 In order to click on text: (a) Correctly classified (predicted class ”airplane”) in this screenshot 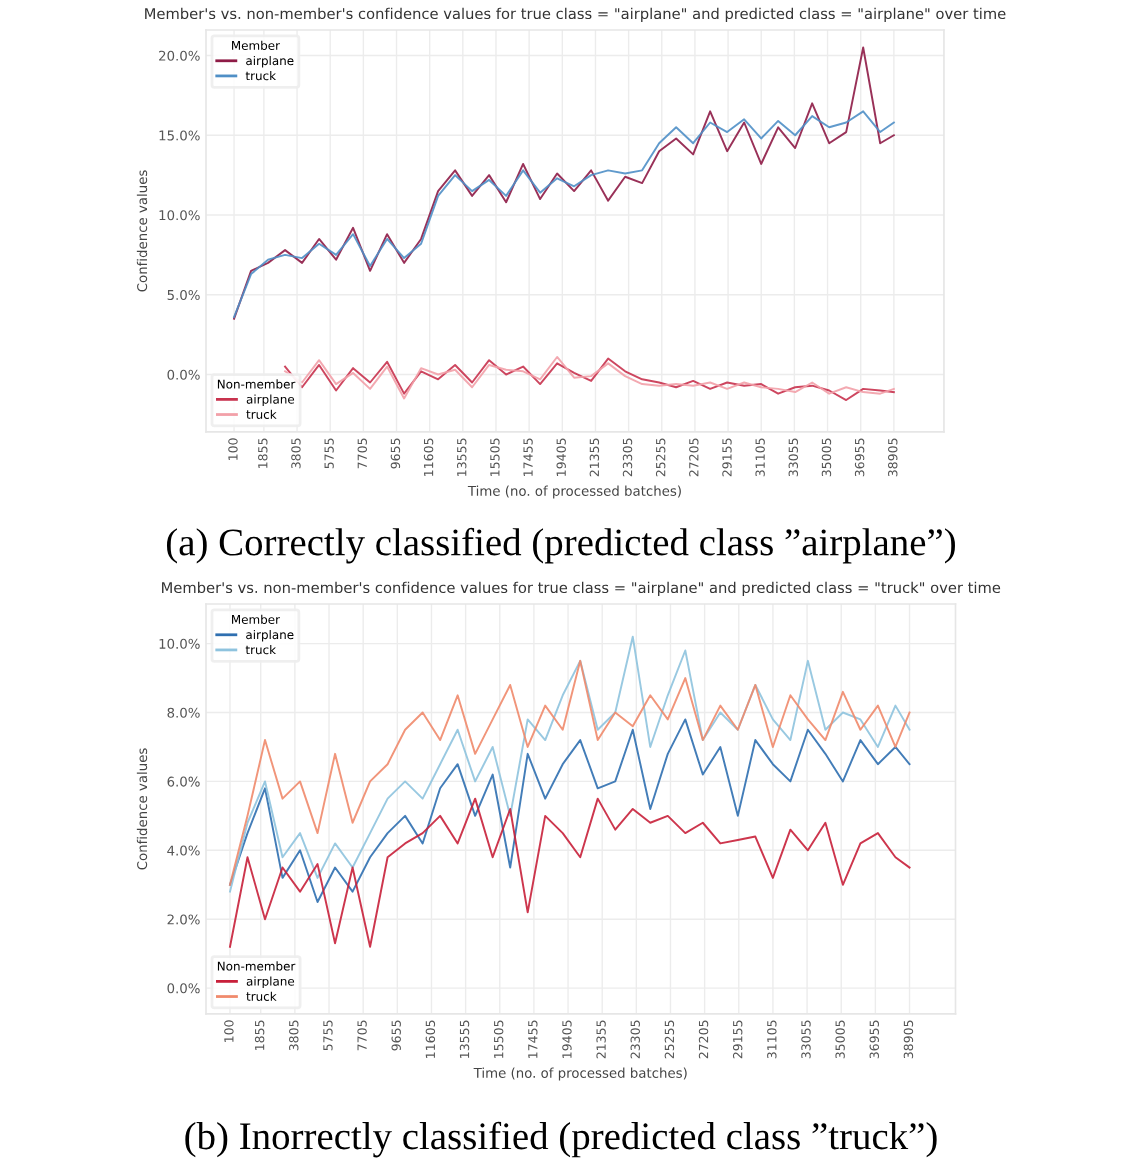, I will do `click(560, 545)`.